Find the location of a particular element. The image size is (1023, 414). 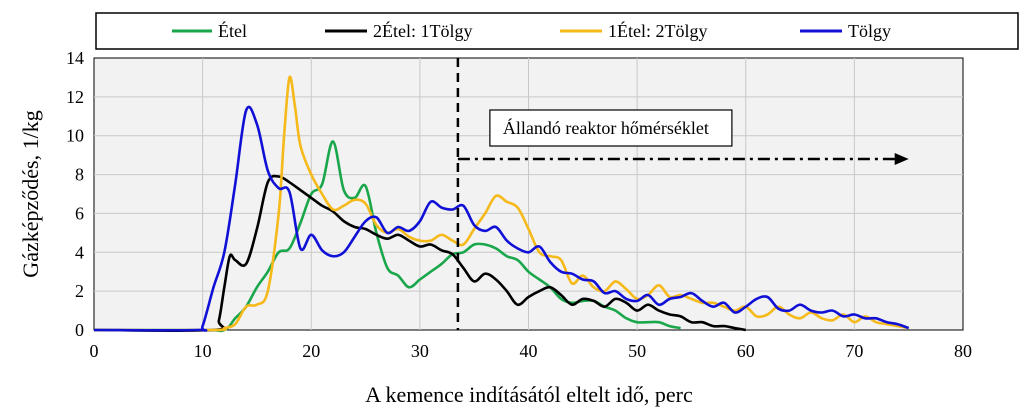

annotation-box is located at coordinates (611, 128).